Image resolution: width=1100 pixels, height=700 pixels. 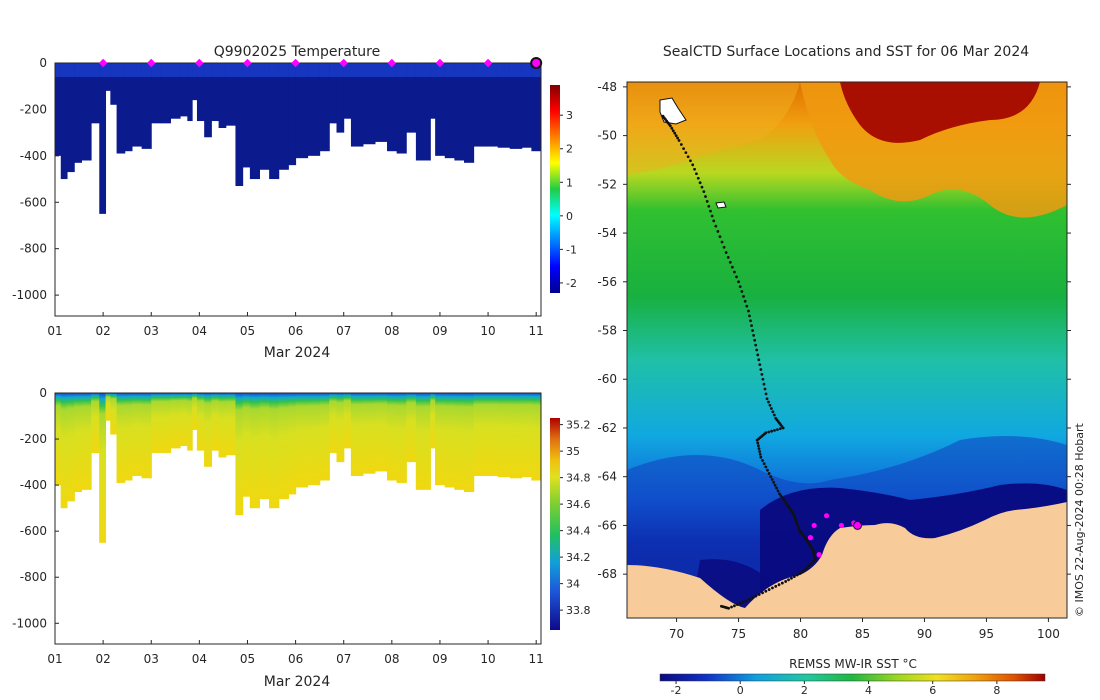 What do you see at coordinates (391, 659) in the screenshot?
I see `x-tick-label: 08` at bounding box center [391, 659].